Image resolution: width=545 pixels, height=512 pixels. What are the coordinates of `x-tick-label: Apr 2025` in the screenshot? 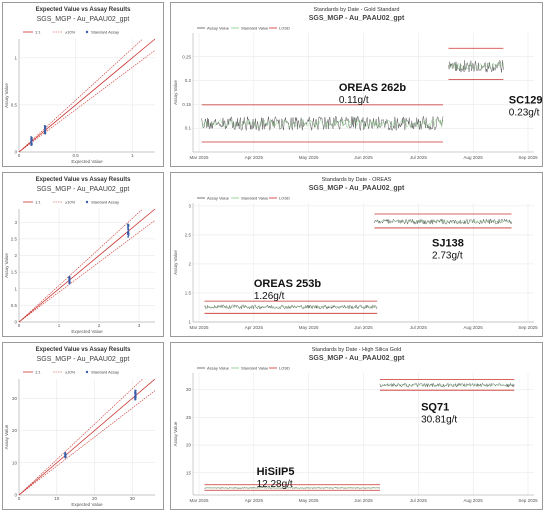 It's located at (254, 157).